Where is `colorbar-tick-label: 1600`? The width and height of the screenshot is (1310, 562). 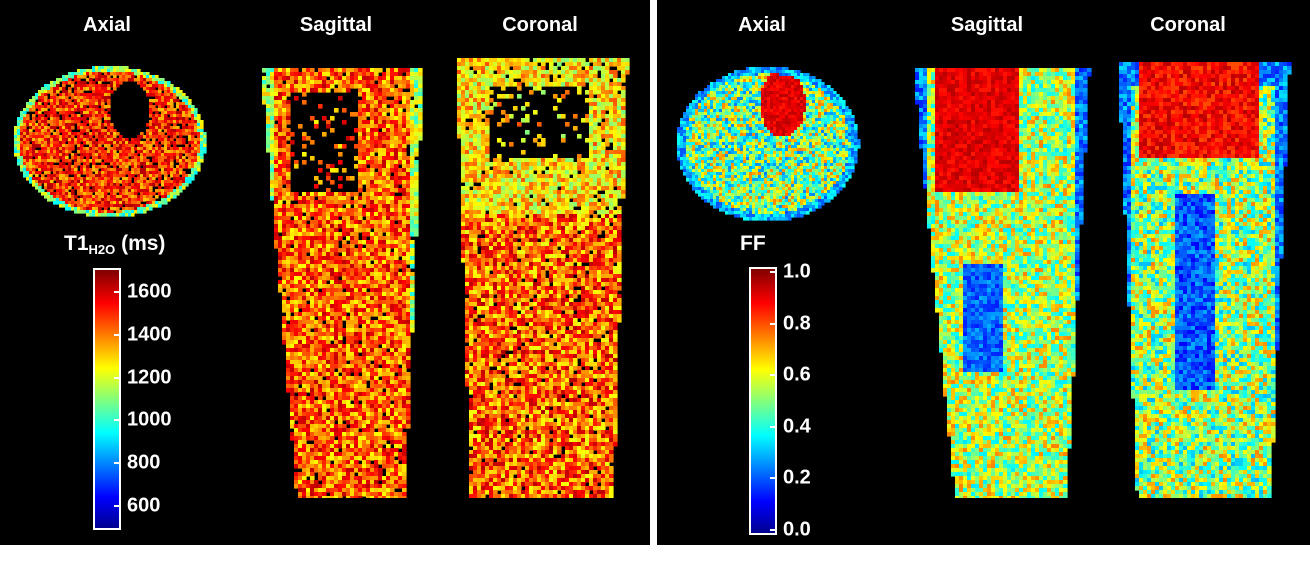 colorbar-tick-label: 1600 is located at coordinates (149, 291).